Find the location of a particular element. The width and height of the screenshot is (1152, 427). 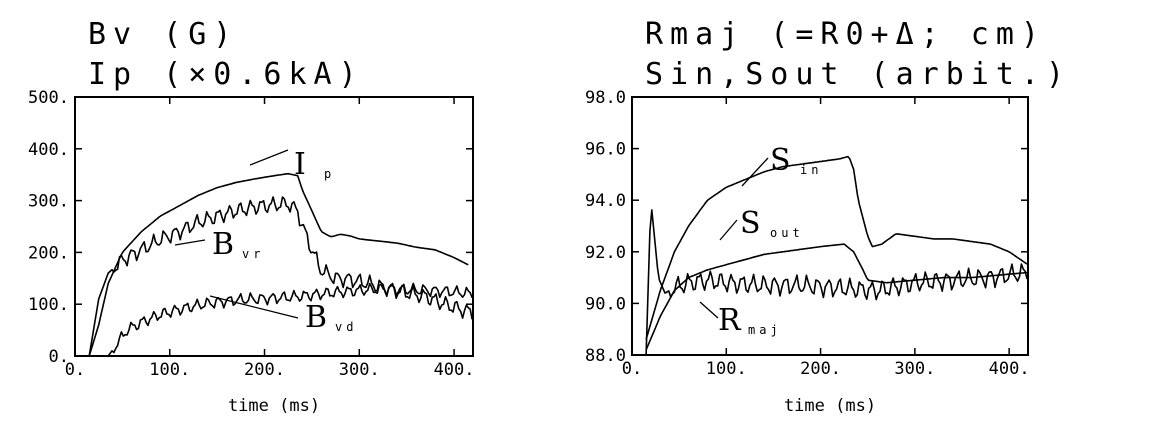

right-title-line-1: Rmaj (=R0+Δ; cm) is located at coordinates (845, 34).